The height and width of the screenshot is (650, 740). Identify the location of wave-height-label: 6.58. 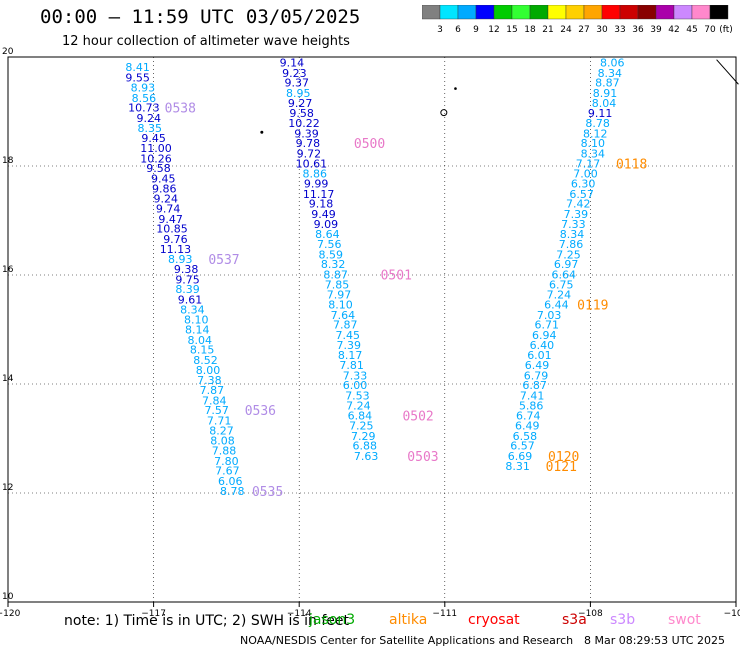
(525, 436).